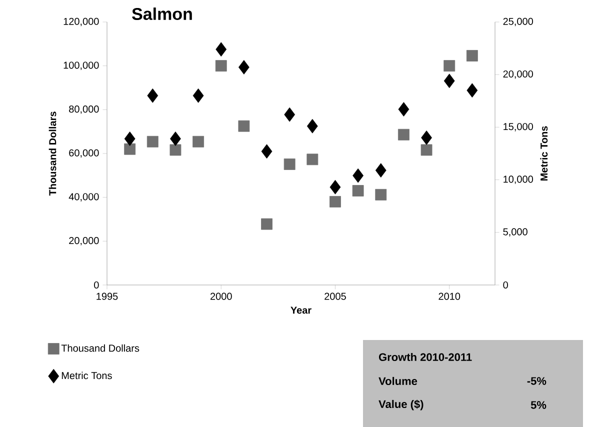 Image resolution: width=594 pixels, height=427 pixels. What do you see at coordinates (544, 153) in the screenshot?
I see `y2-axis-title: Metric Tons` at bounding box center [544, 153].